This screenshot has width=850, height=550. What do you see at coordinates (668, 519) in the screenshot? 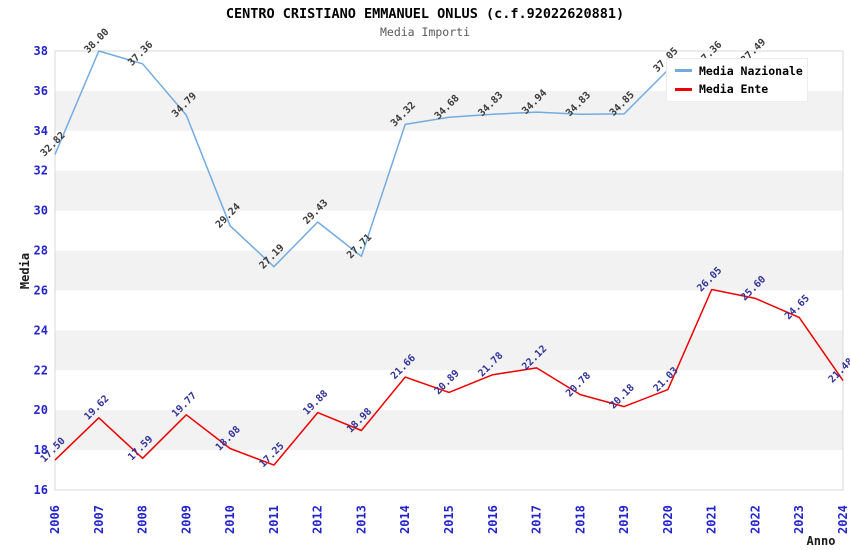
I see `x-tick-label: 2020` at bounding box center [668, 519].